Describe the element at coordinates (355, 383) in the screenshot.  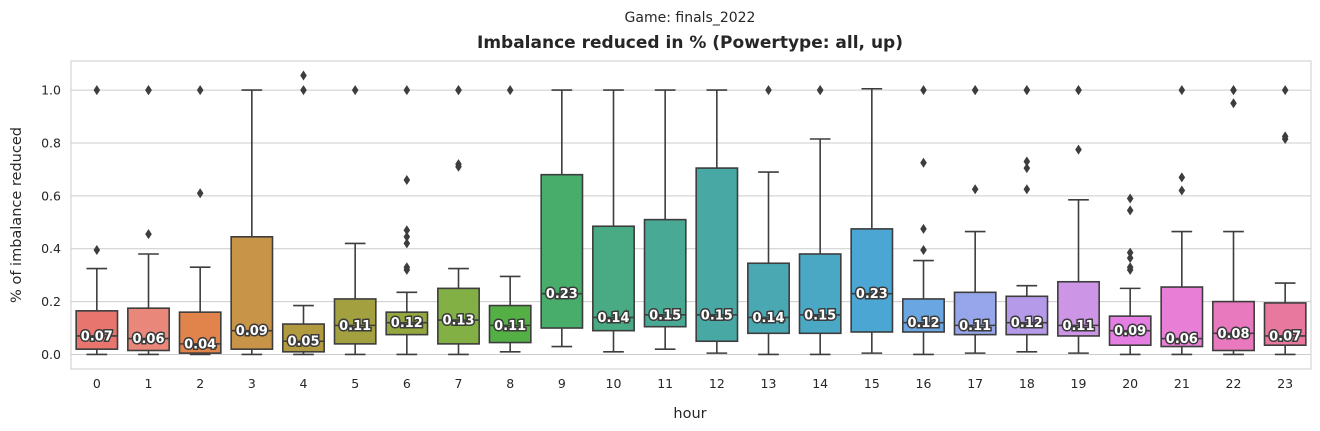
I see `x-tick-label: 5` at that location.